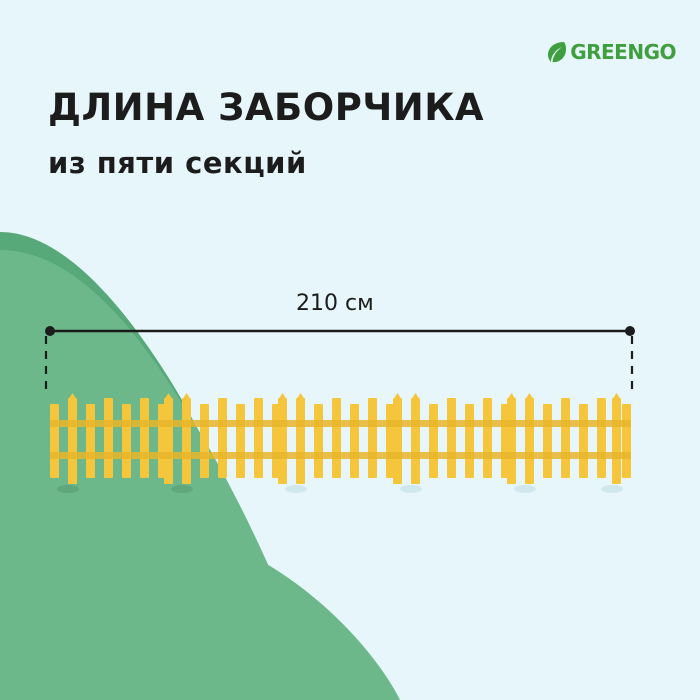  What do you see at coordinates (557, 52) in the screenshot?
I see `leaf-icon` at bounding box center [557, 52].